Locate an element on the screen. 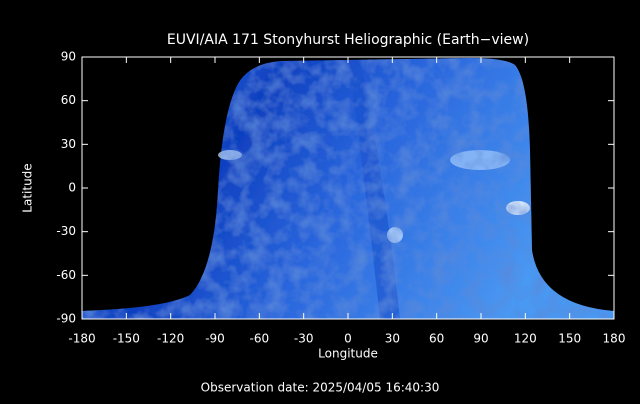  x-axis-label: Longitude is located at coordinates (348, 354).